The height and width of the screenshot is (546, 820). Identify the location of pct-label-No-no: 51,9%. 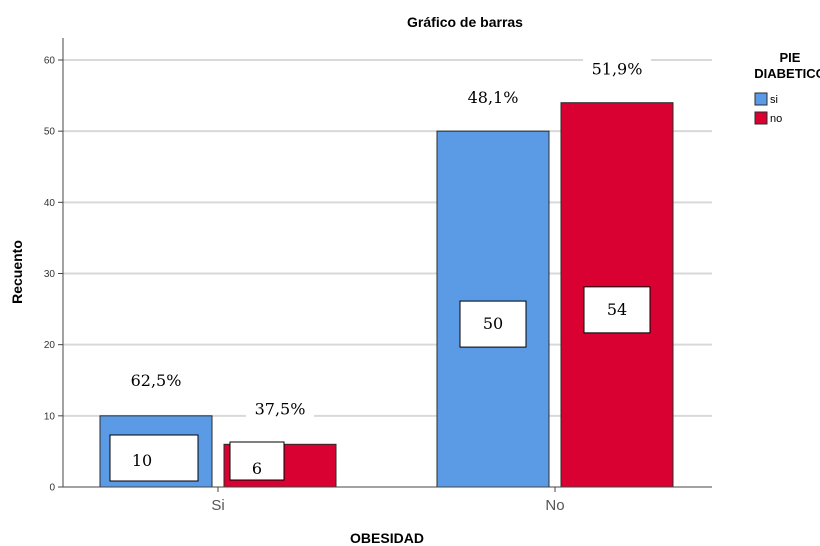
(617, 69).